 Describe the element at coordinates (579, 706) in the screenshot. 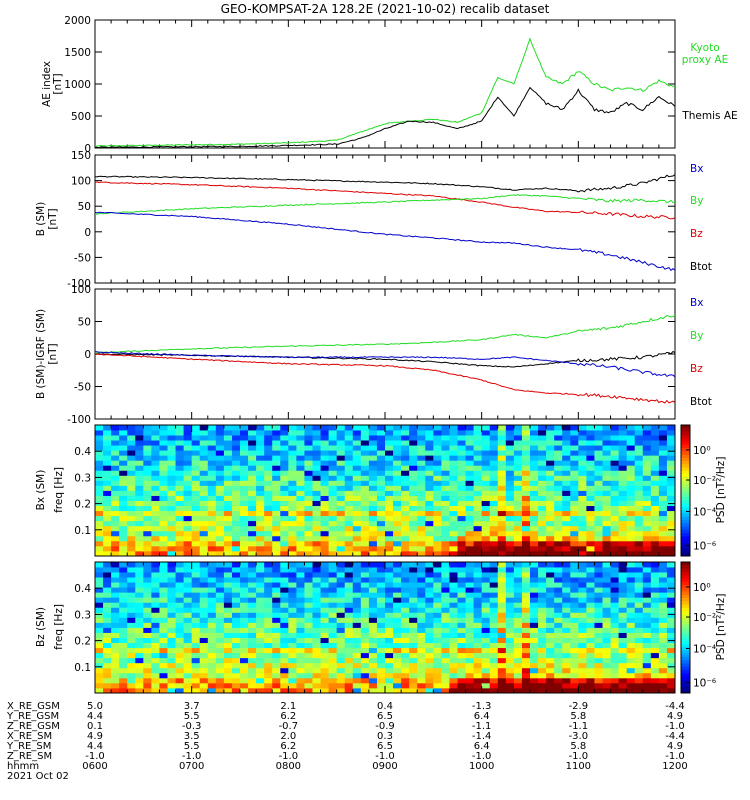

I see `orbit-value: -2.9` at that location.